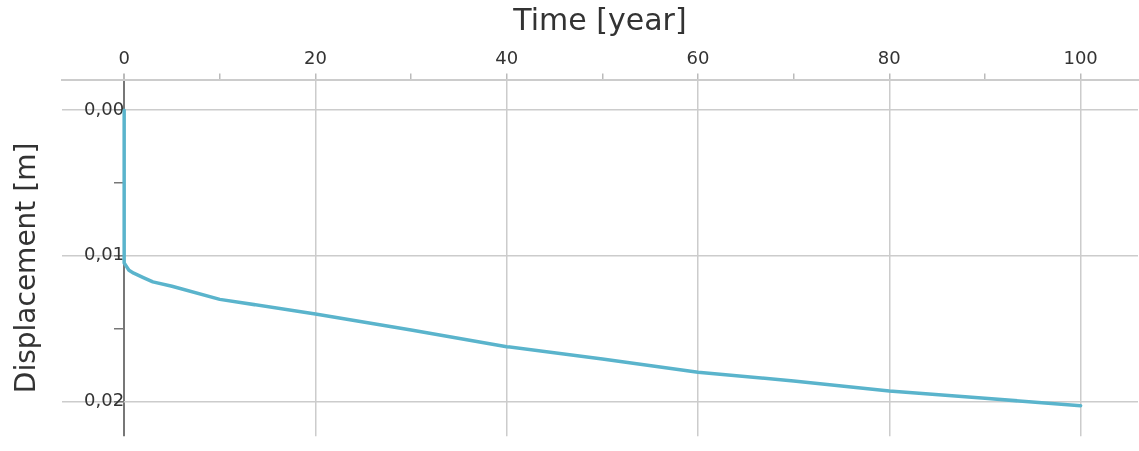 The height and width of the screenshot is (451, 1139). I want to click on x-axis-title: Time [year], so click(599, 19).